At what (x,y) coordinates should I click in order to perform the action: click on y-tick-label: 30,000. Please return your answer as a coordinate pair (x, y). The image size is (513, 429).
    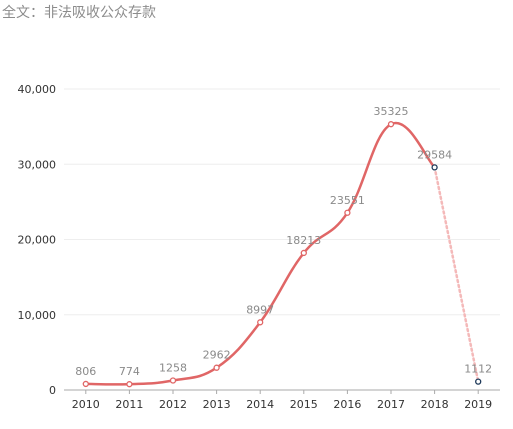
    Looking at the image, I should click on (37, 164).